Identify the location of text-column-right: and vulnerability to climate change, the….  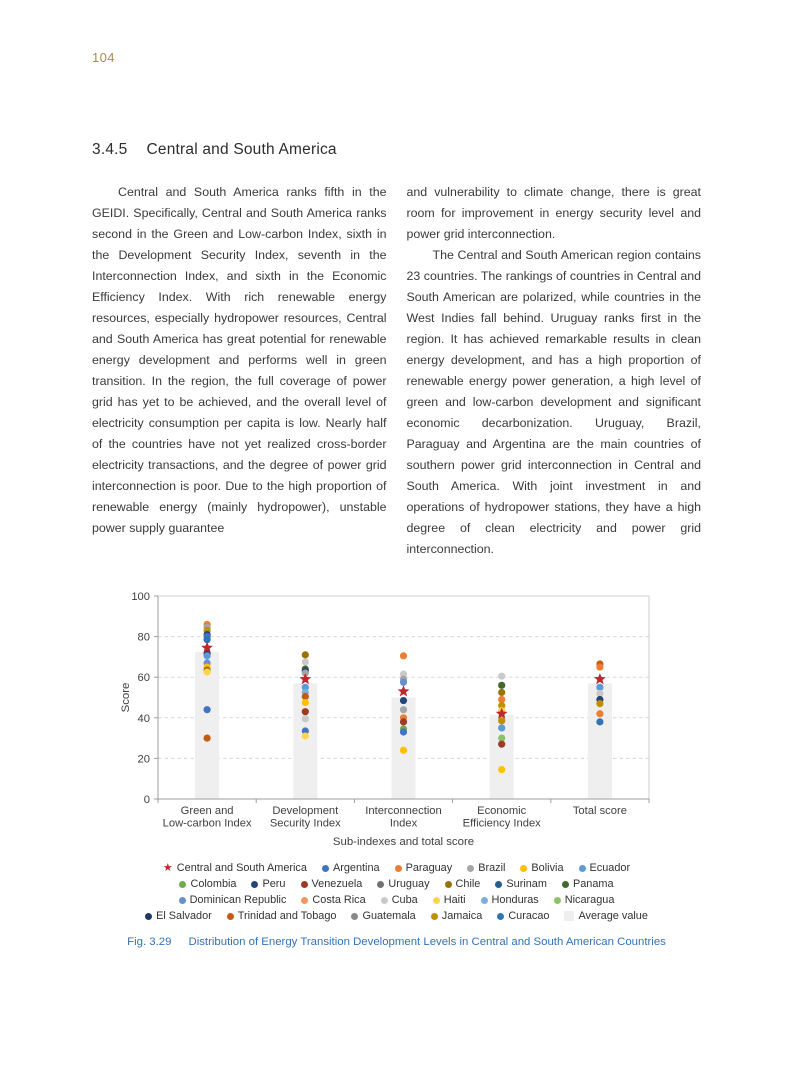
(554, 371).